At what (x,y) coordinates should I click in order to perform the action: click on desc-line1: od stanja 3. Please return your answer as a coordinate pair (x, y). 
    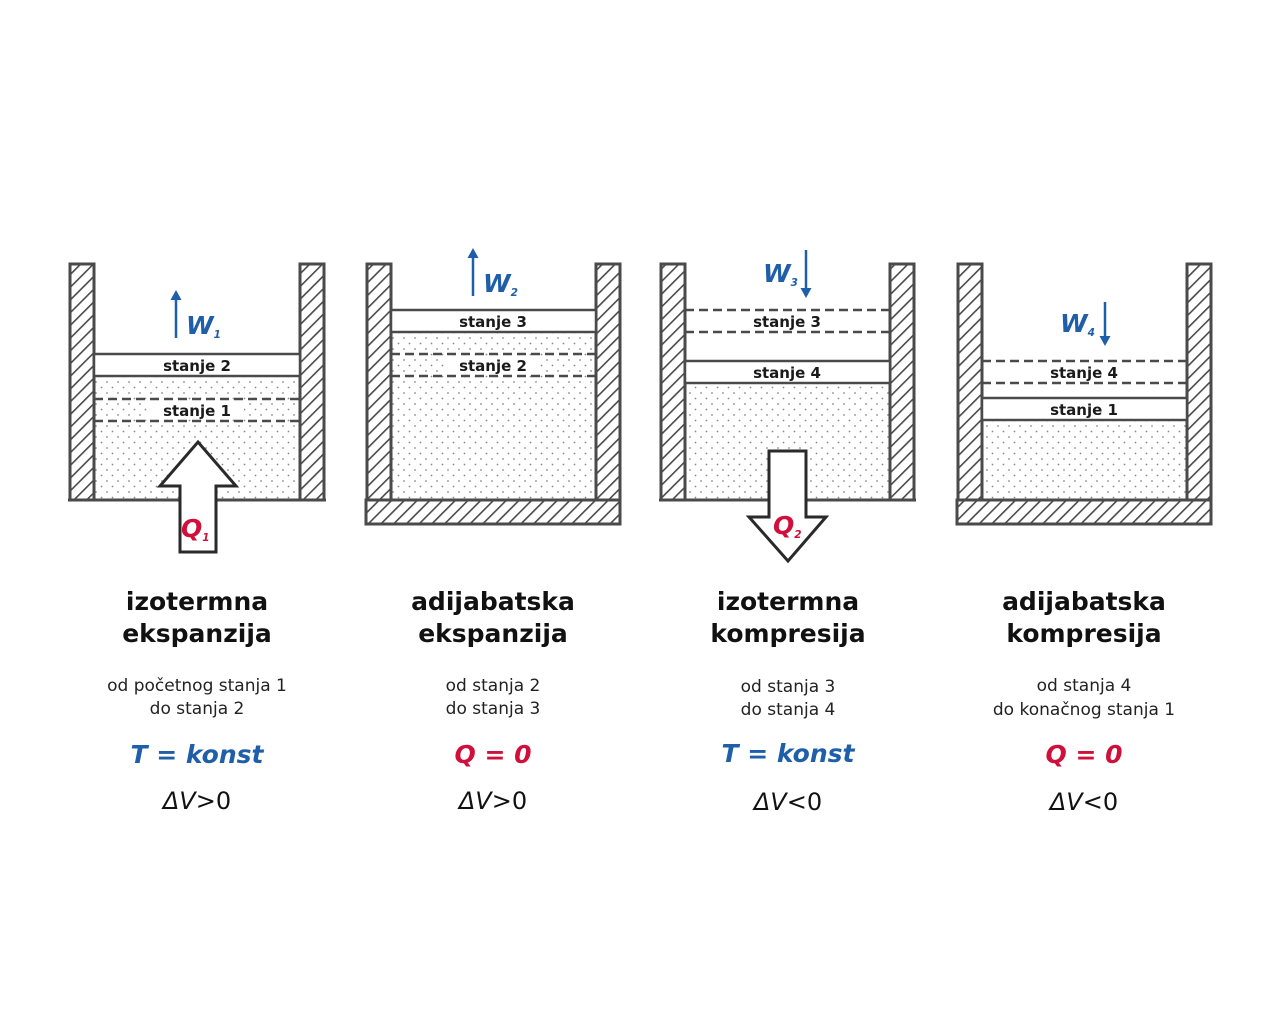
    Looking at the image, I should click on (788, 687).